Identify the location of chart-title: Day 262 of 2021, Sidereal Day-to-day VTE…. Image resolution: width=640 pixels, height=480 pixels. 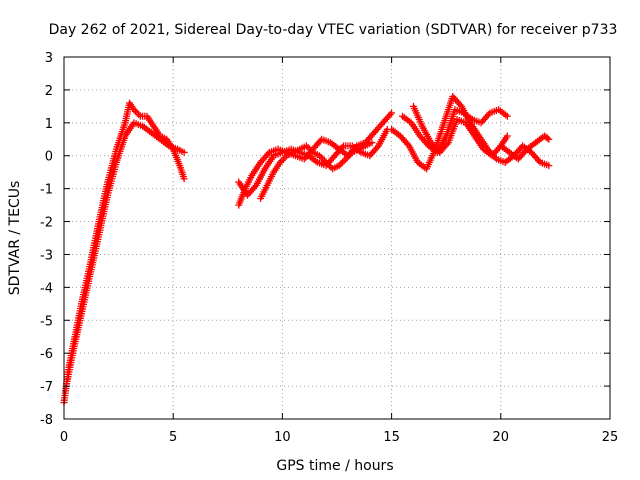
(333, 30).